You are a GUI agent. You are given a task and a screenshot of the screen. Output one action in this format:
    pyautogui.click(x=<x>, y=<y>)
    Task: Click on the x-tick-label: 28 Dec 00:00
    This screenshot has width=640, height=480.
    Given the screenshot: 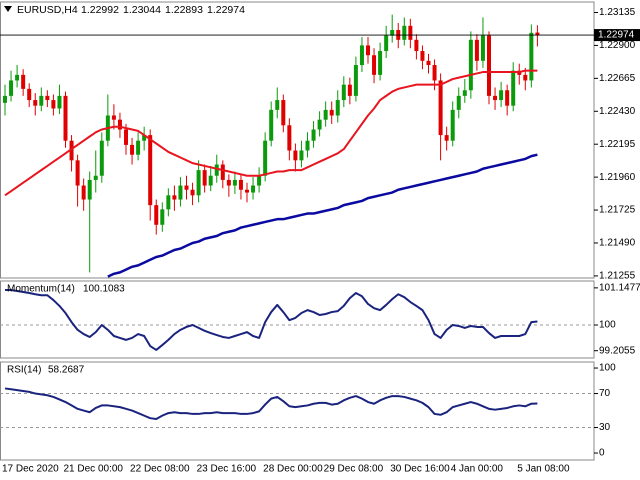 What is the action you would take?
    pyautogui.click(x=293, y=469)
    